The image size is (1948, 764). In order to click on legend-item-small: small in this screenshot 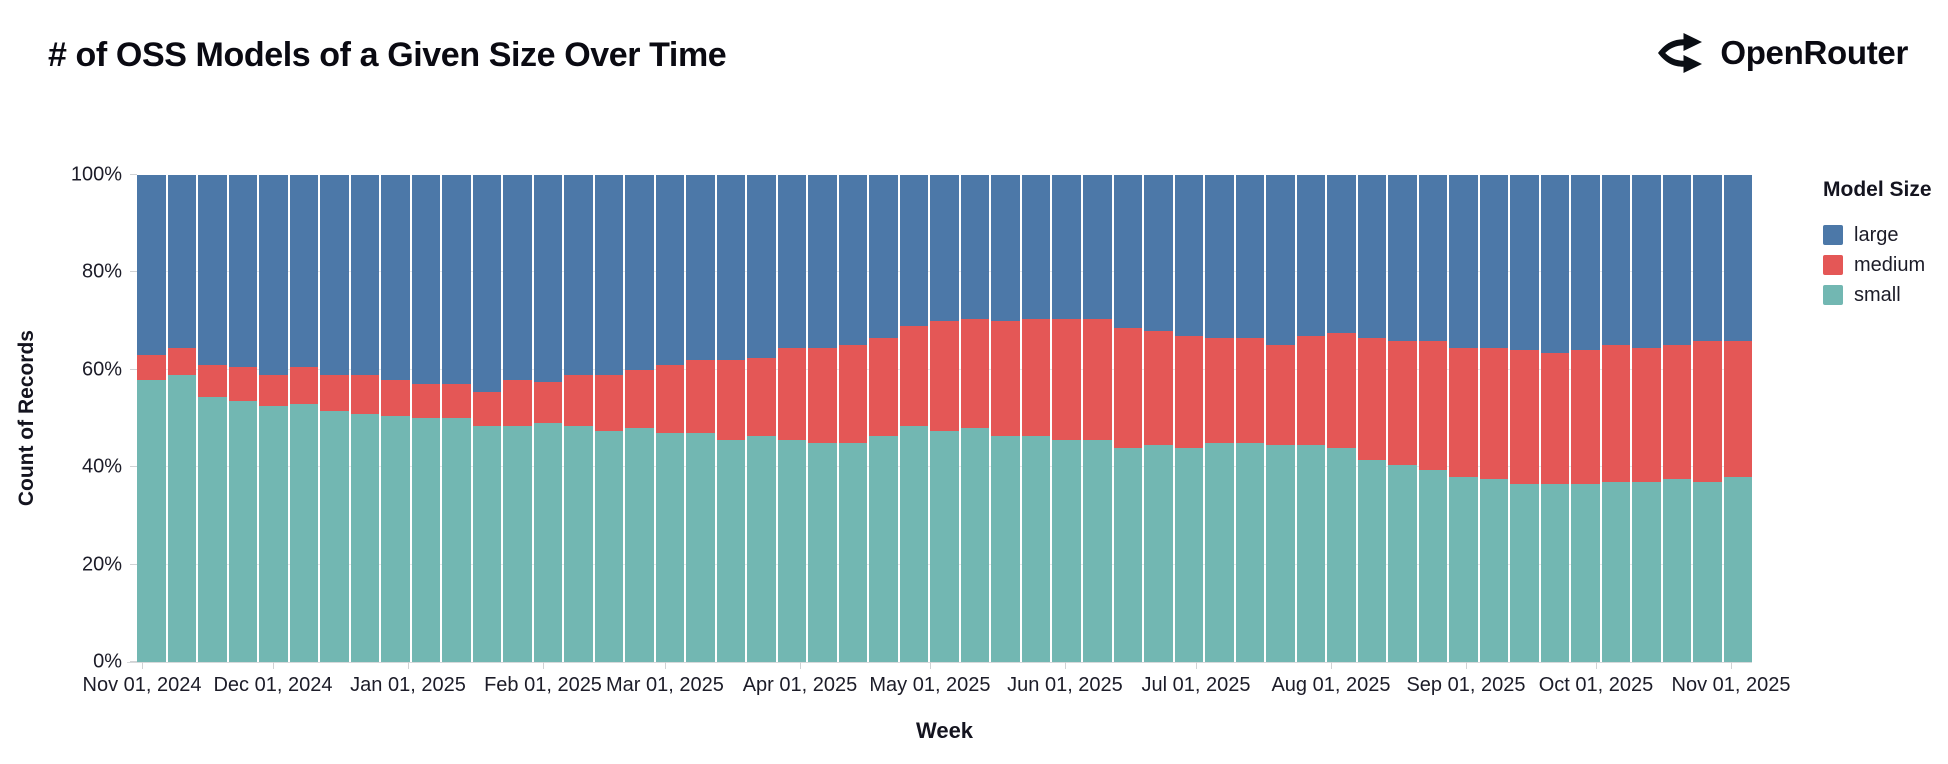, I will do `click(1877, 295)`.